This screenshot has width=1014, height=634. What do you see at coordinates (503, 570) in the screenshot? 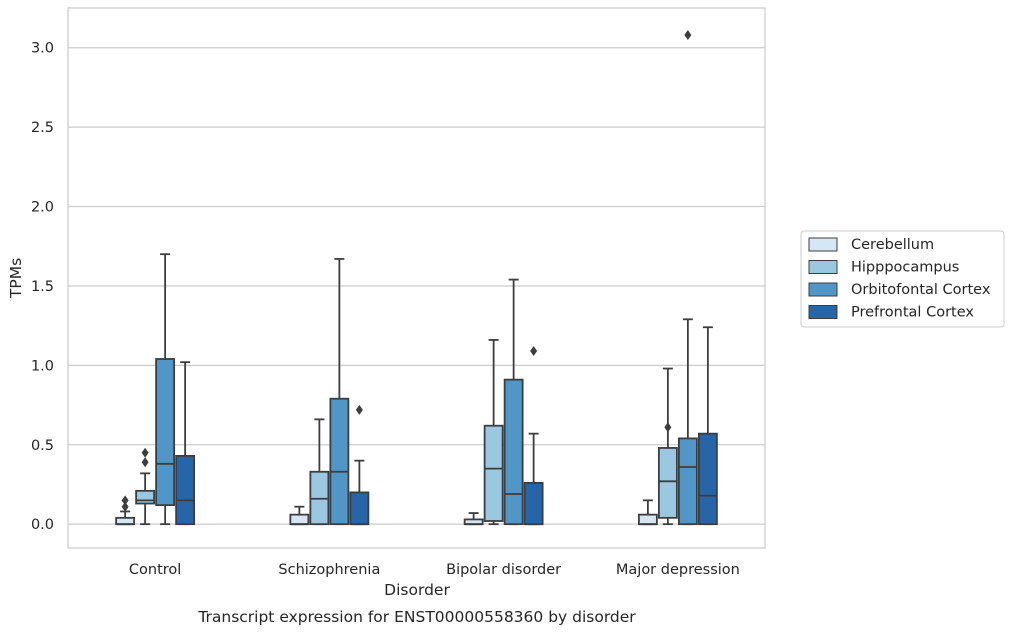
I see `x-tick-label: Bipolar disorder` at bounding box center [503, 570].